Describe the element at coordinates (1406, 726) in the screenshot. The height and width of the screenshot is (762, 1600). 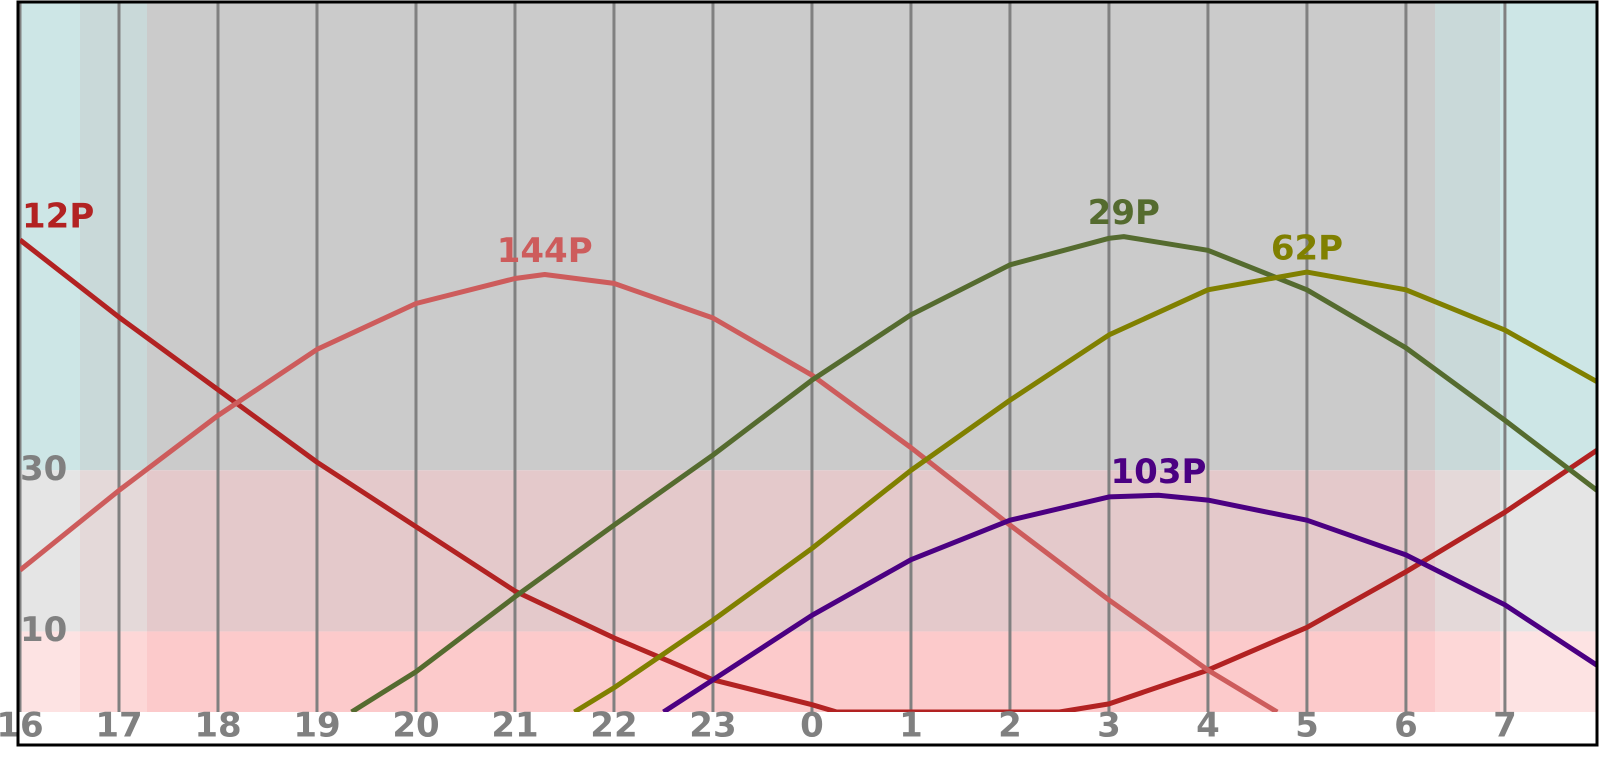
I see `x-tick-label: 6` at that location.